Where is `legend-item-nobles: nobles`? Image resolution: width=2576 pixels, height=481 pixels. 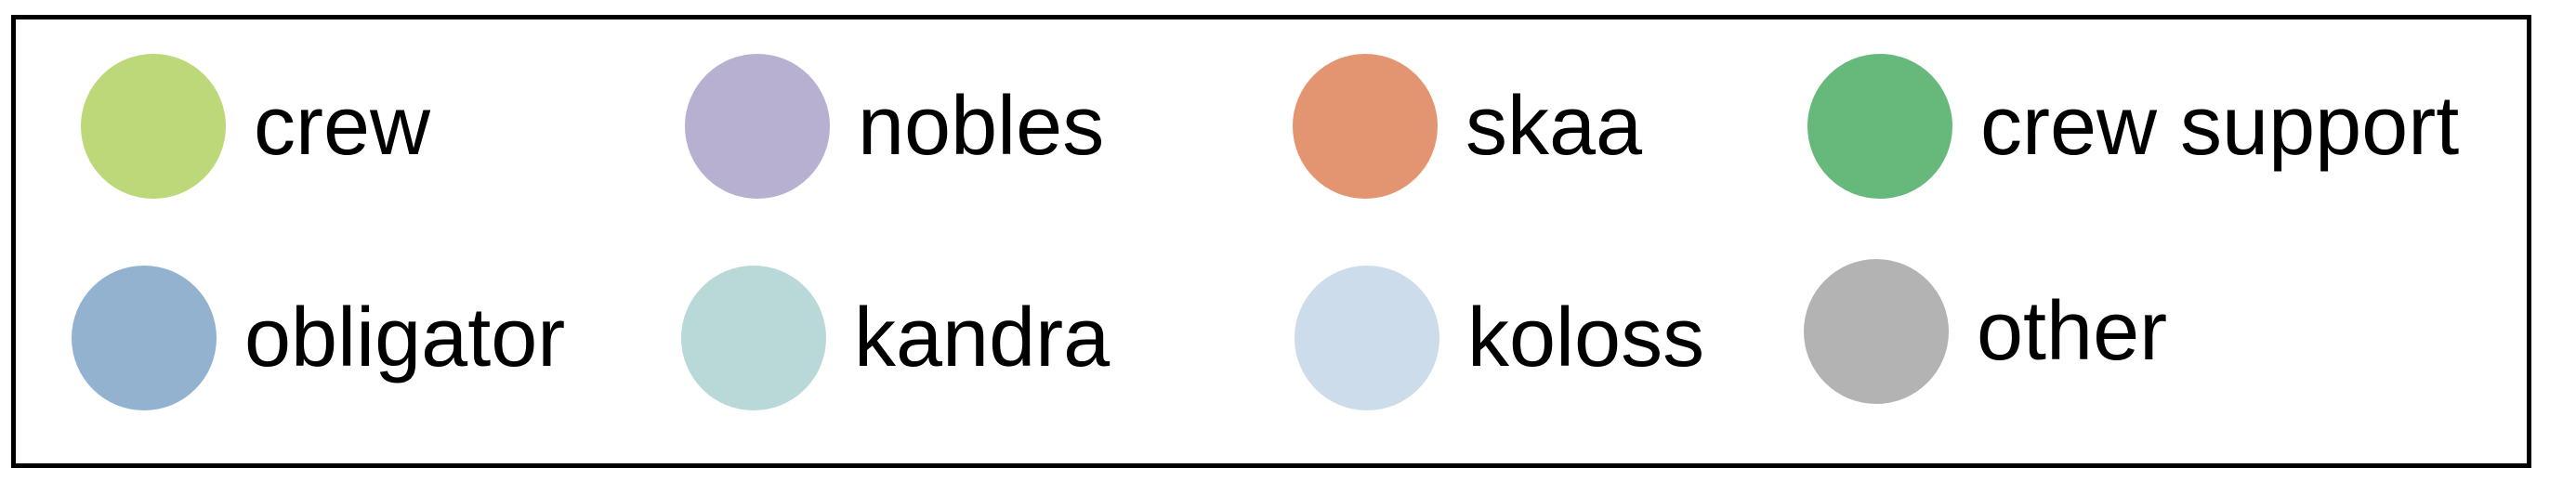
legend-item-nobles: nobles is located at coordinates (894, 126).